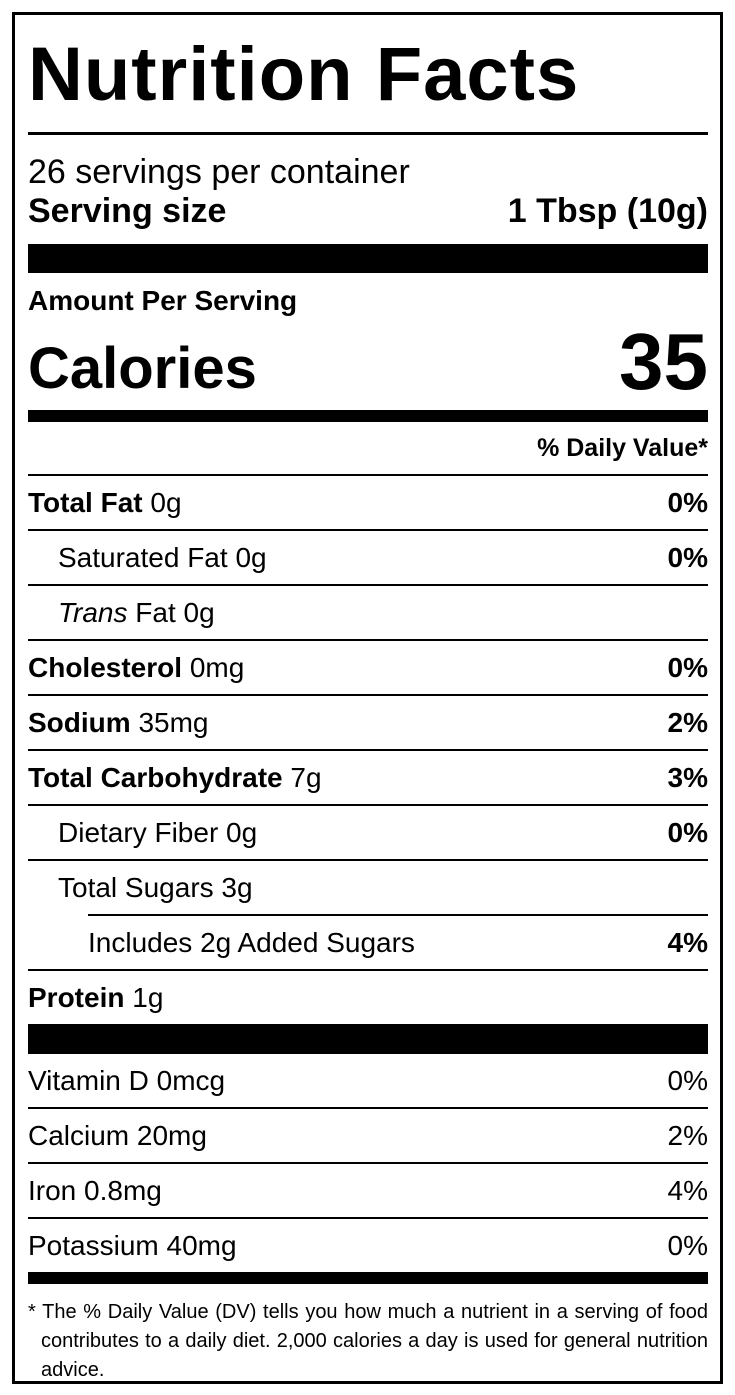  I want to click on nutrient-name: Protein, so click(76, 997).